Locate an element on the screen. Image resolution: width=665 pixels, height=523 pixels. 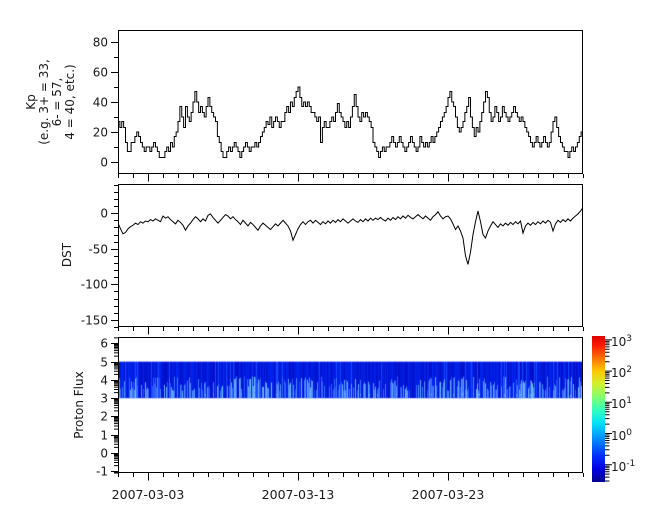
ytick-label-proton_flux: 2 is located at coordinates (104, 417).